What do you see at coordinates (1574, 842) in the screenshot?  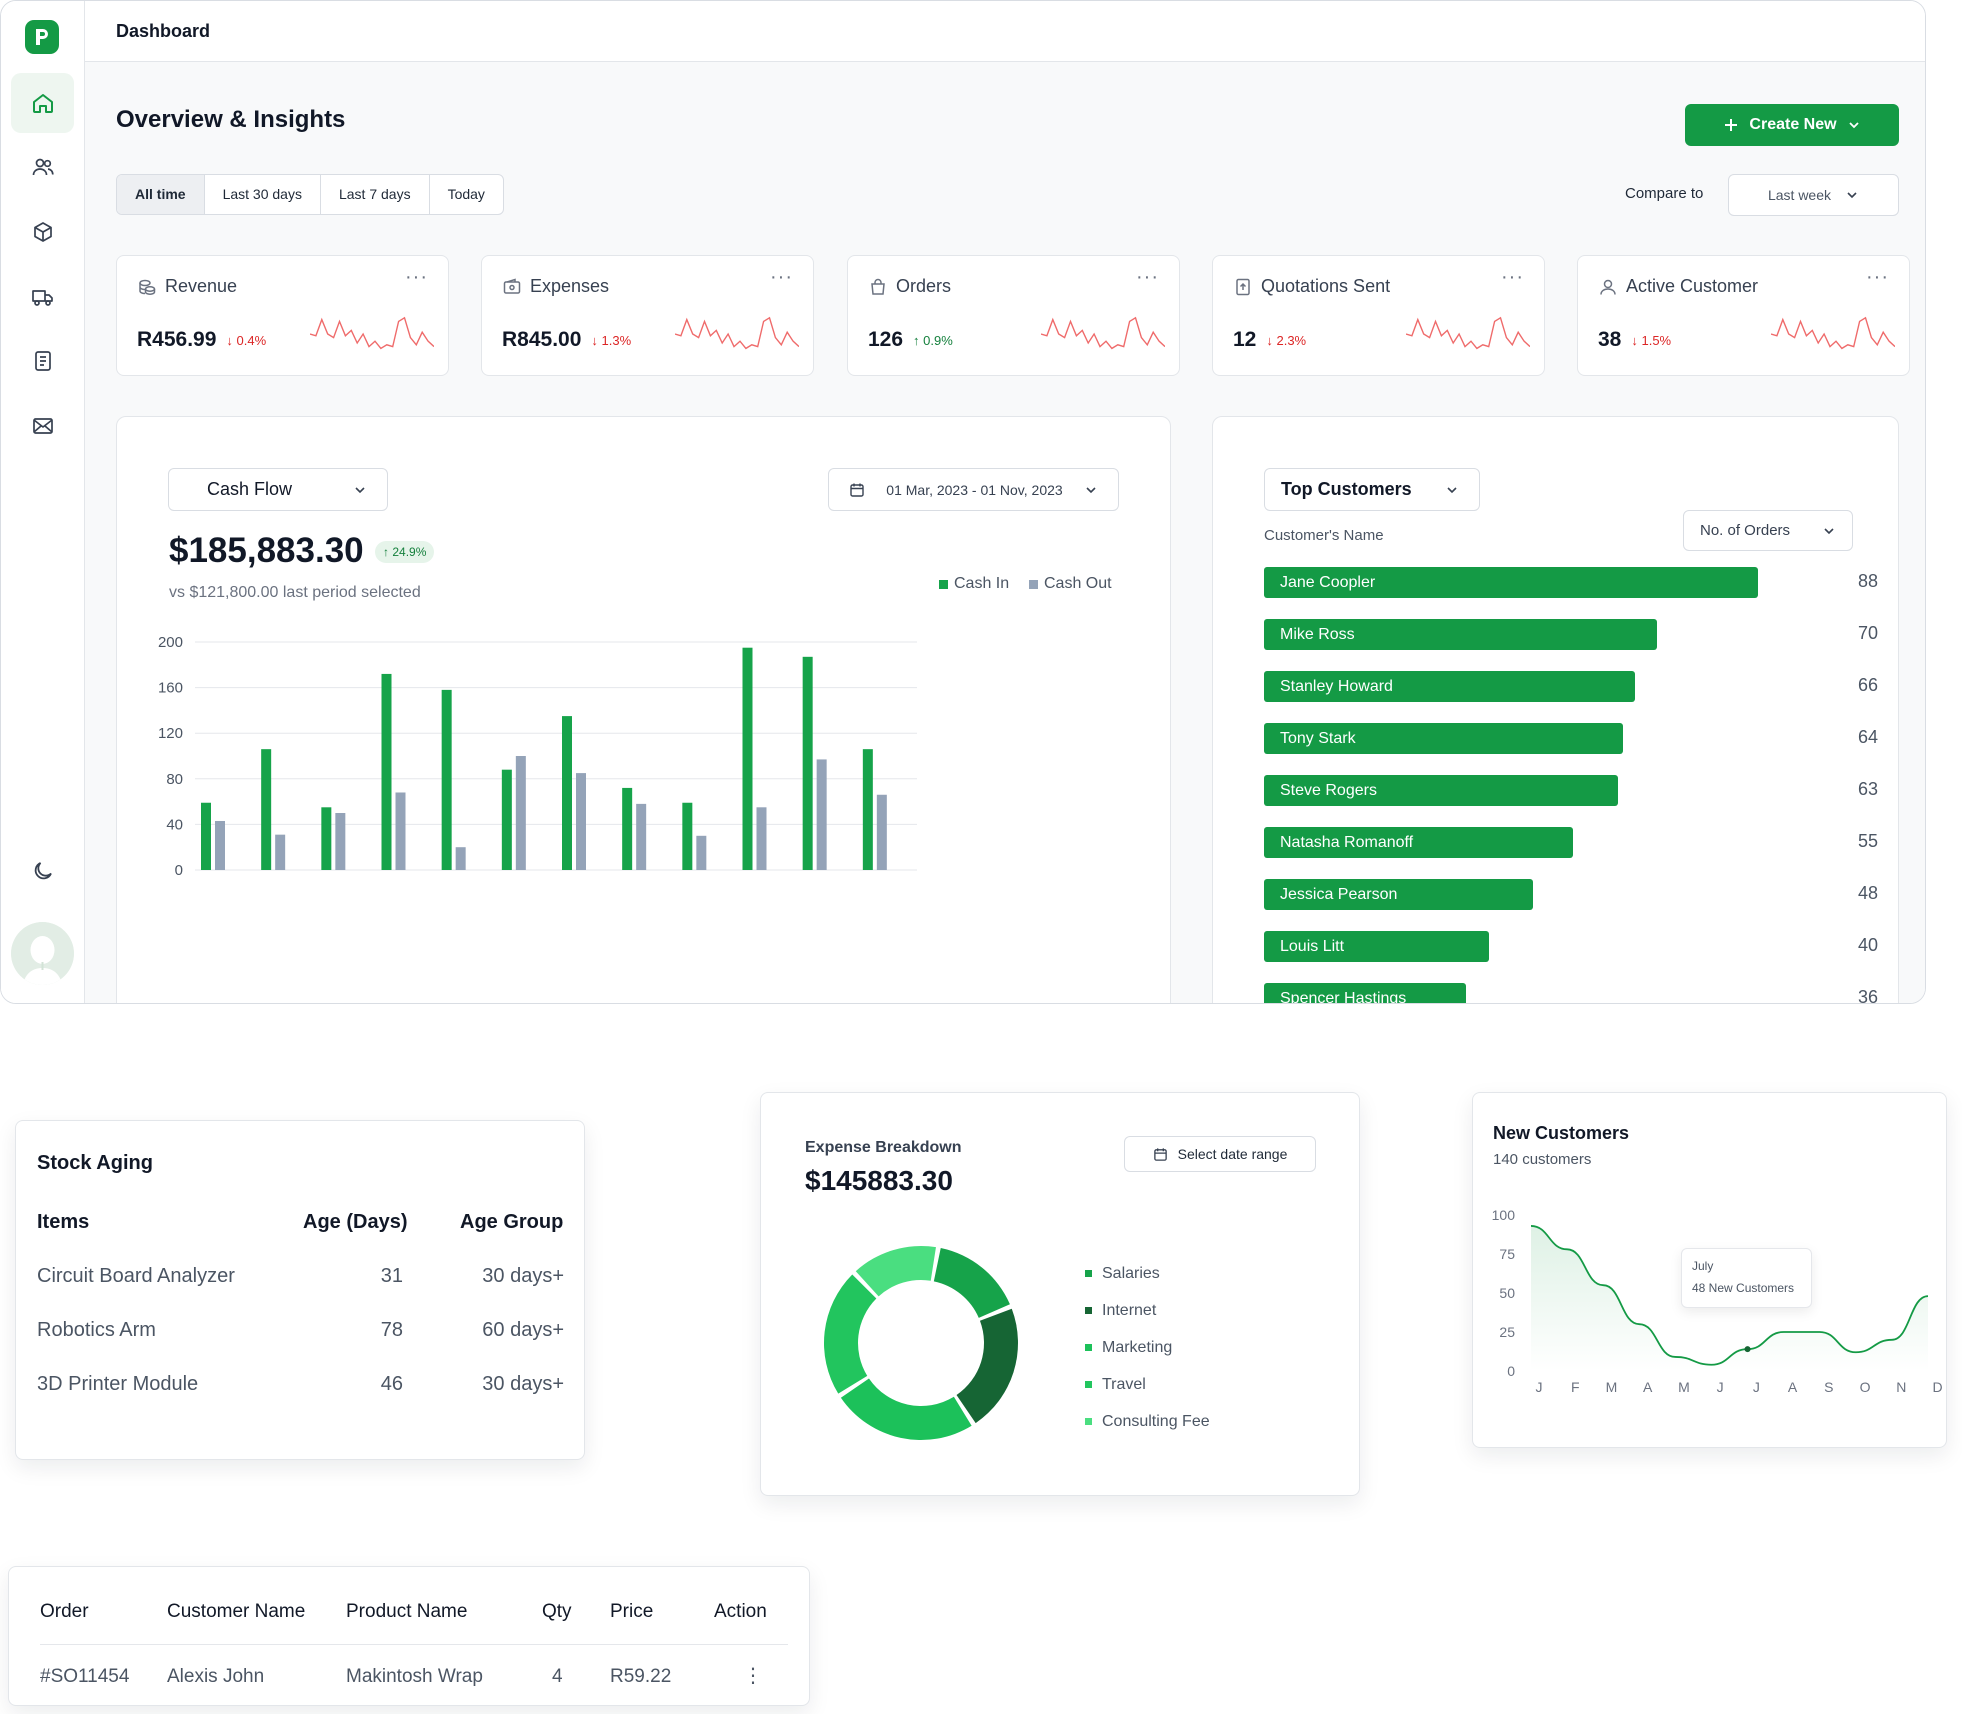 I see `customer-row: Natasha Romanoff 55` at bounding box center [1574, 842].